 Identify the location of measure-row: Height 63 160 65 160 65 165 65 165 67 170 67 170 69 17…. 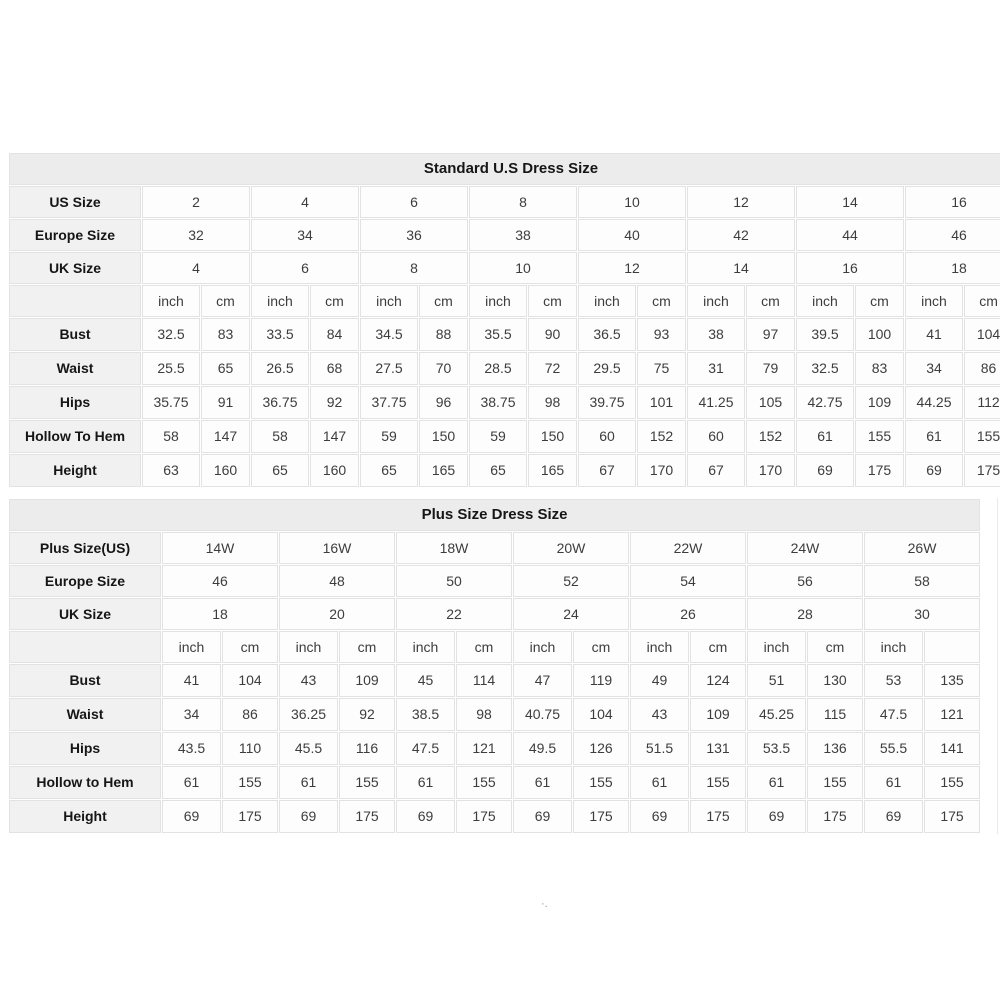
(504, 470).